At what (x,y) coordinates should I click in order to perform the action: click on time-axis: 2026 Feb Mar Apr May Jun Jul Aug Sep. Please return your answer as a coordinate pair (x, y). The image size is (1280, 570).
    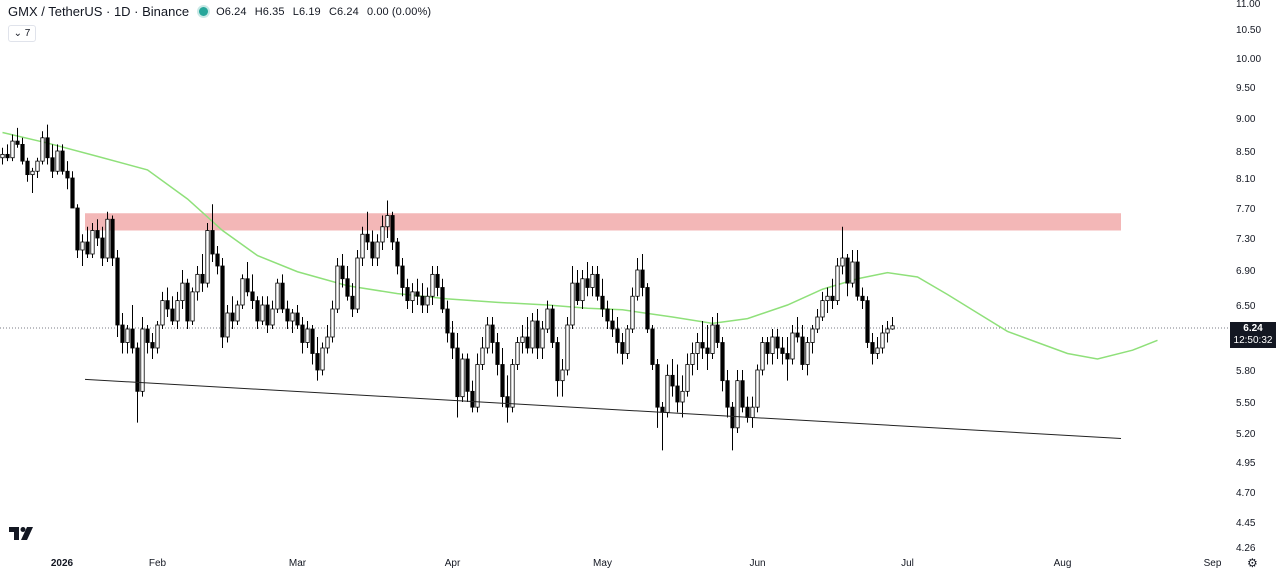
    Looking at the image, I should click on (636, 563).